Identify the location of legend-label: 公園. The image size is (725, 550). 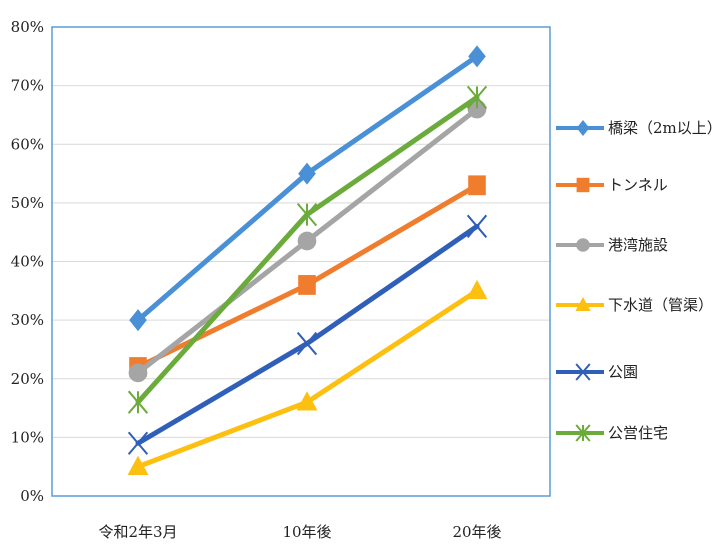
(623, 372).